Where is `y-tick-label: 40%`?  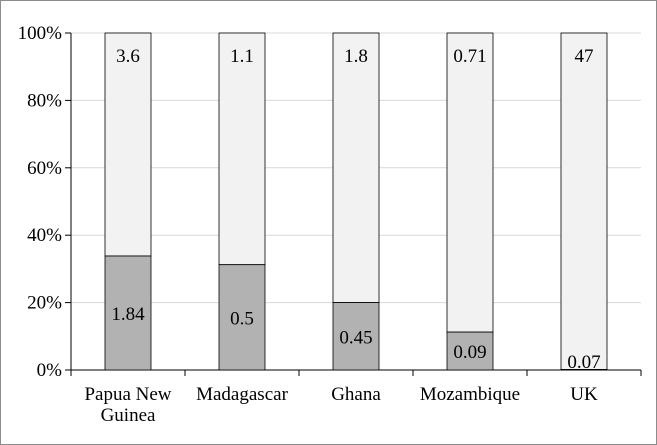 y-tick-label: 40% is located at coordinates (44, 235).